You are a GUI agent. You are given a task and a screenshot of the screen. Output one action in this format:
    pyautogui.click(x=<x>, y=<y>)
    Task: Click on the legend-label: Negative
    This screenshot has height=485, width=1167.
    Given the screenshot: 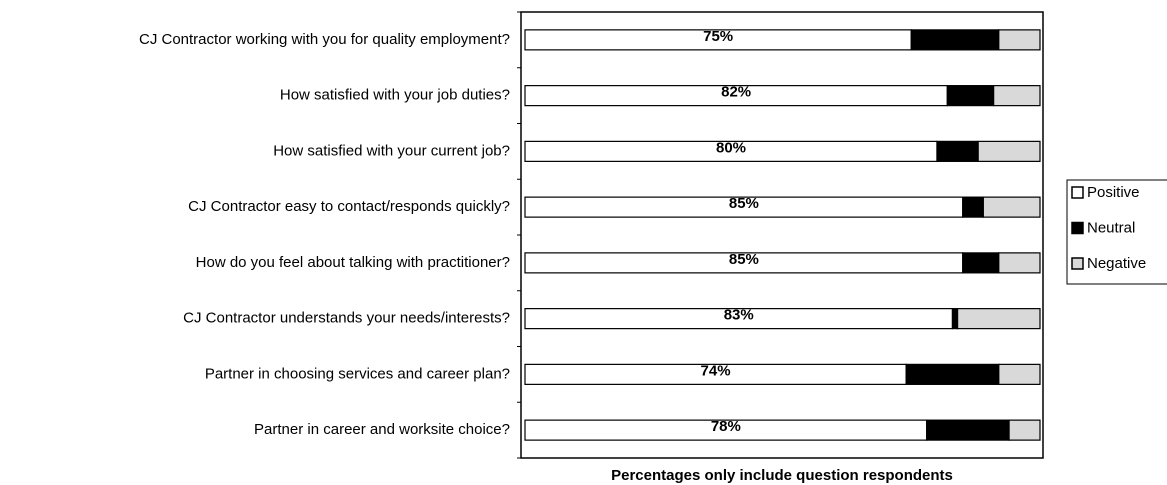 What is the action you would take?
    pyautogui.click(x=1116, y=263)
    